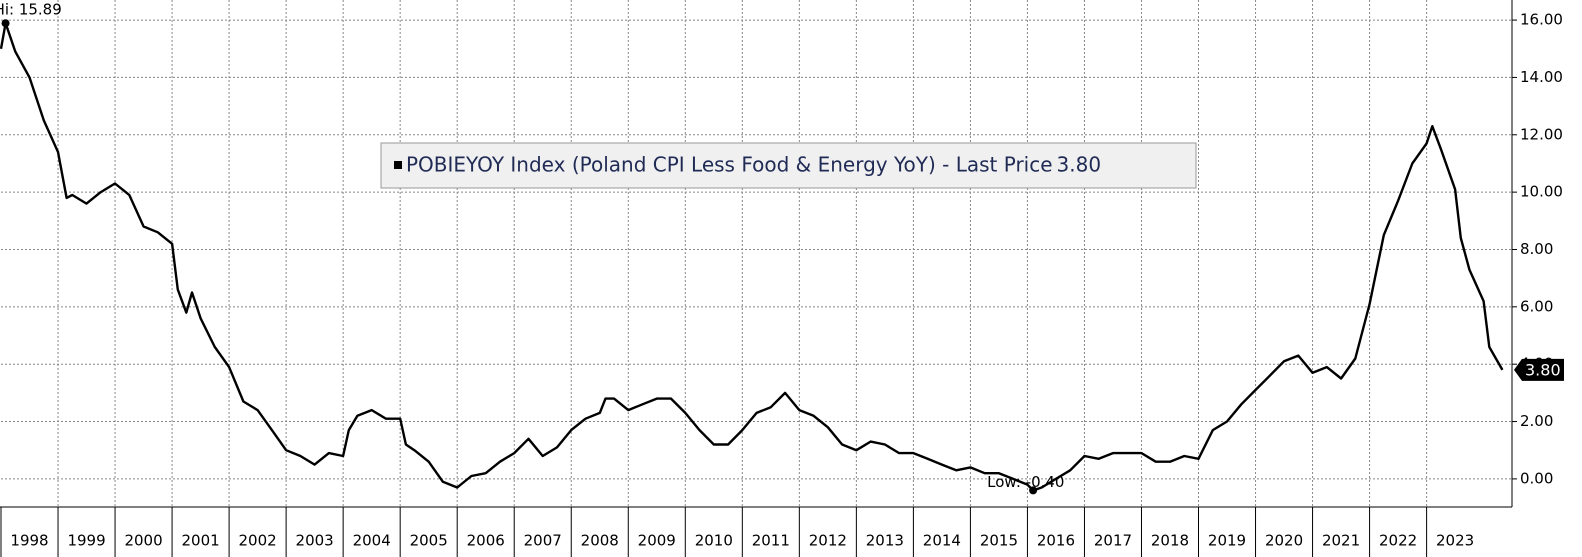 This screenshot has height=557, width=1582. Describe the element at coordinates (771, 541) in the screenshot. I see `x-tick-label: 2011` at that location.